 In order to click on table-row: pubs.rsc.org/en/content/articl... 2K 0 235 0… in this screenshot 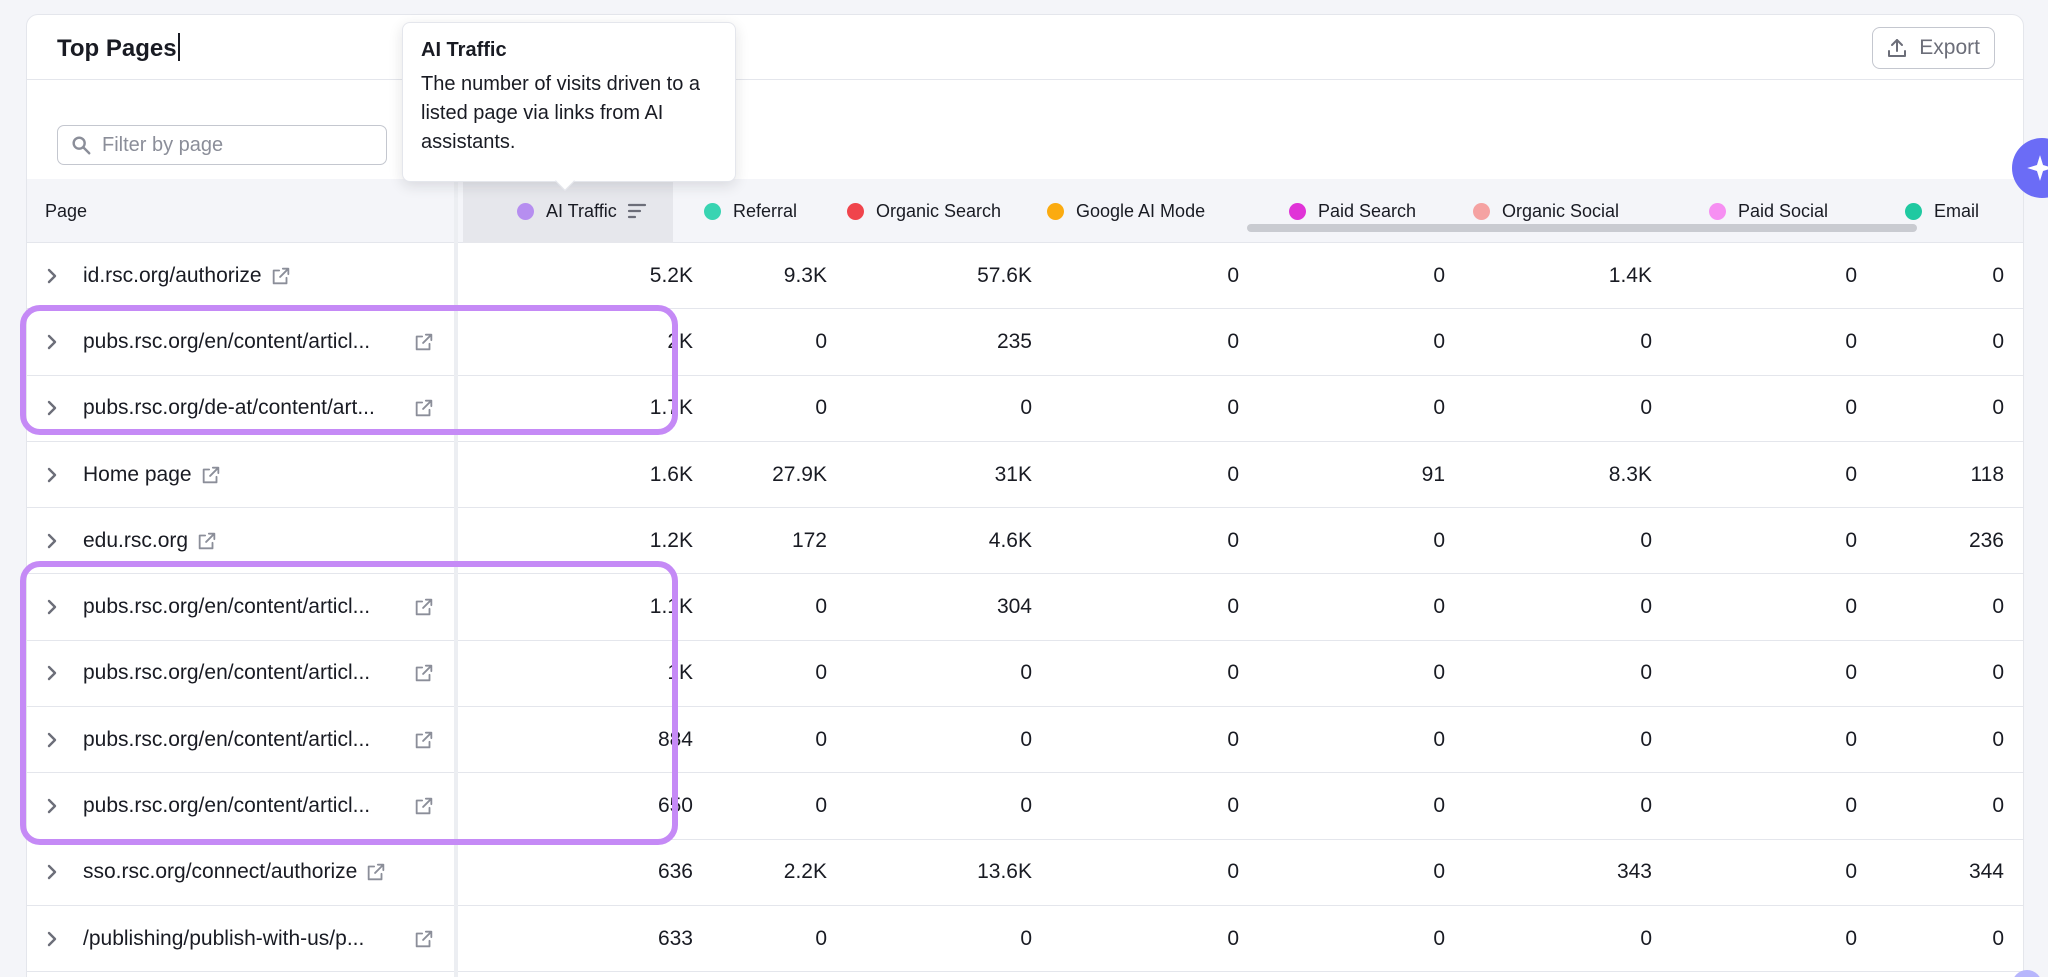, I will do `click(1025, 342)`.